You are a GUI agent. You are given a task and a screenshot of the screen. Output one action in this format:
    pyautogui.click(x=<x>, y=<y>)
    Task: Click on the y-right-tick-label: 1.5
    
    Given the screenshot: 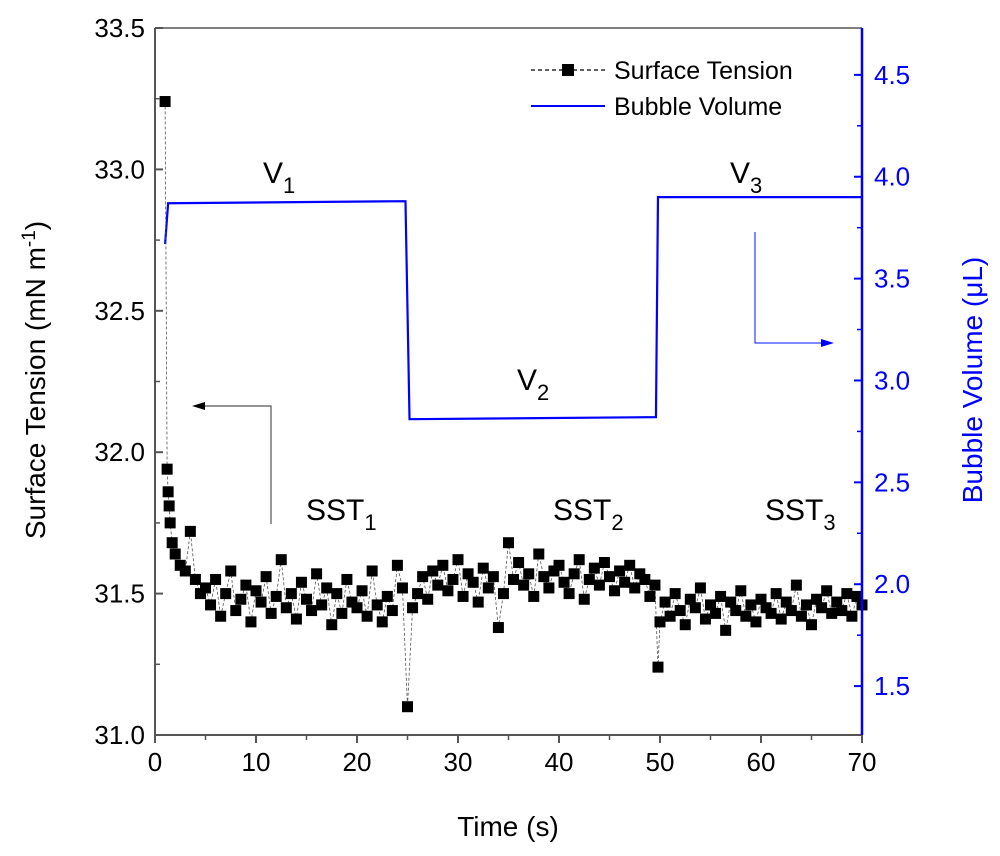 What is the action you would take?
    pyautogui.click(x=892, y=686)
    